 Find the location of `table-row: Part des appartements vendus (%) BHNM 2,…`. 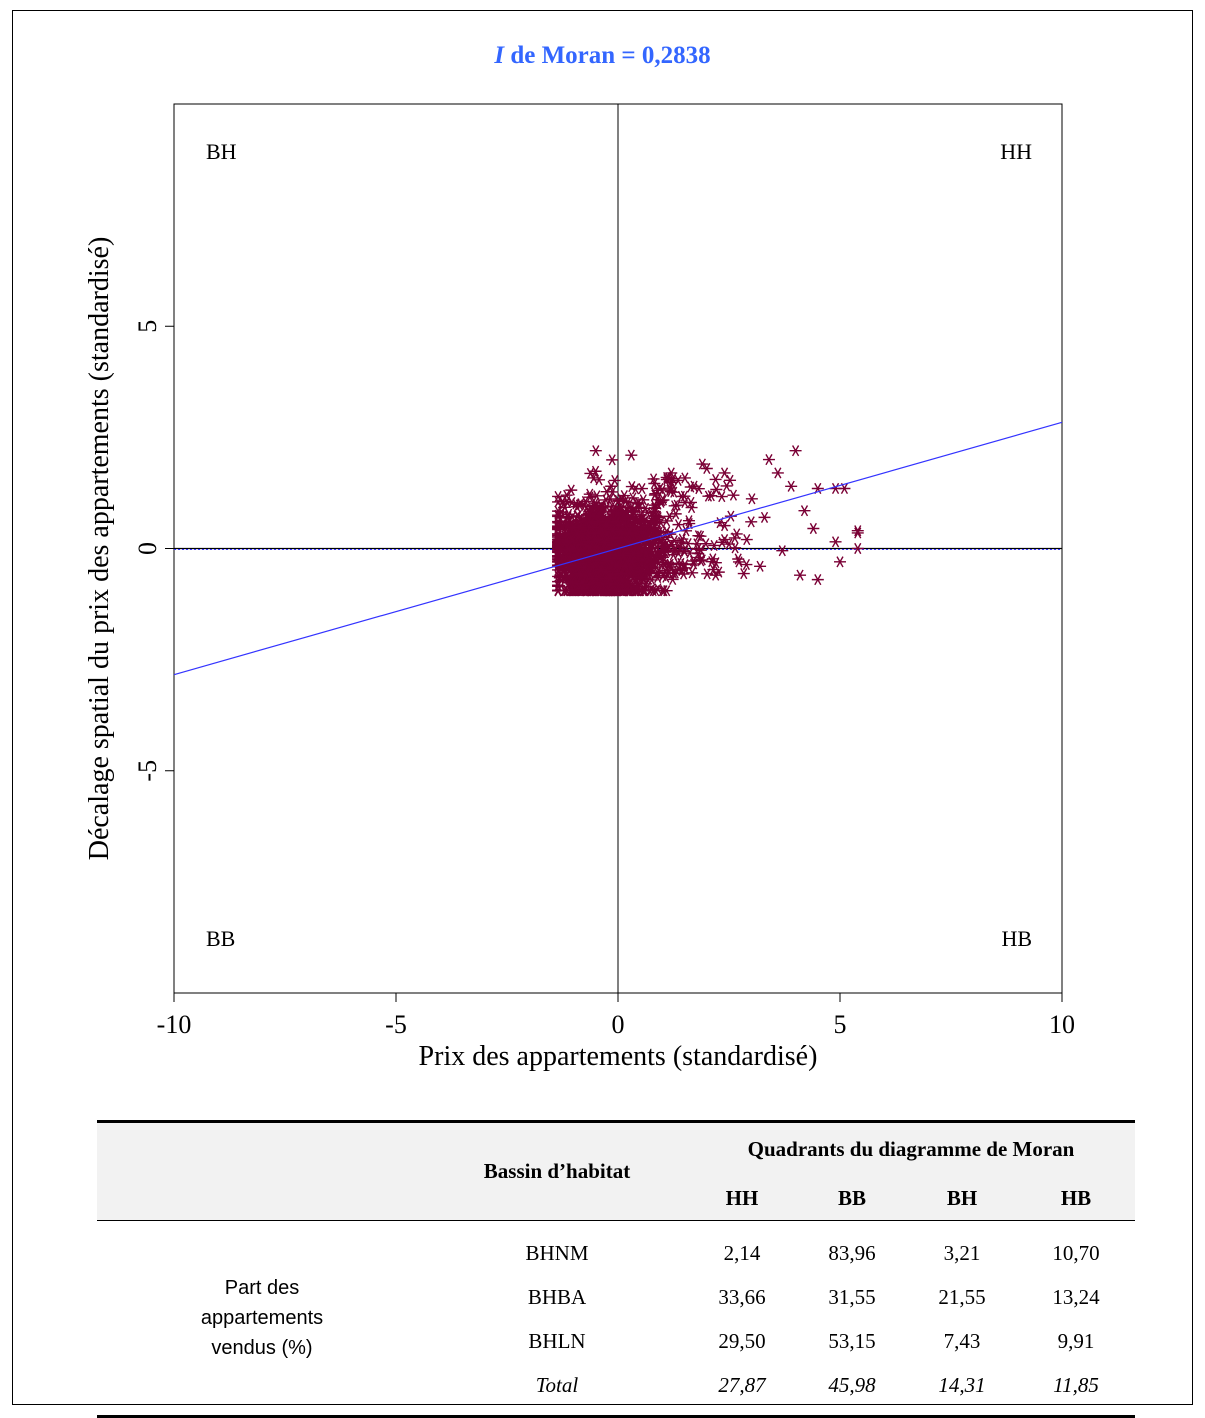

table-row: Part des appartements vendus (%) BHNM 2,… is located at coordinates (616, 1290).